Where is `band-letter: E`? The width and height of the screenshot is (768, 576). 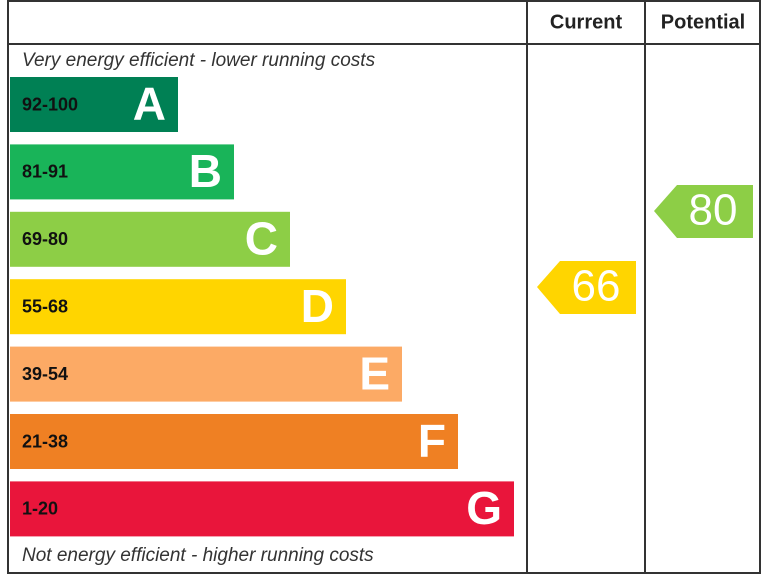 band-letter: E is located at coordinates (374, 373).